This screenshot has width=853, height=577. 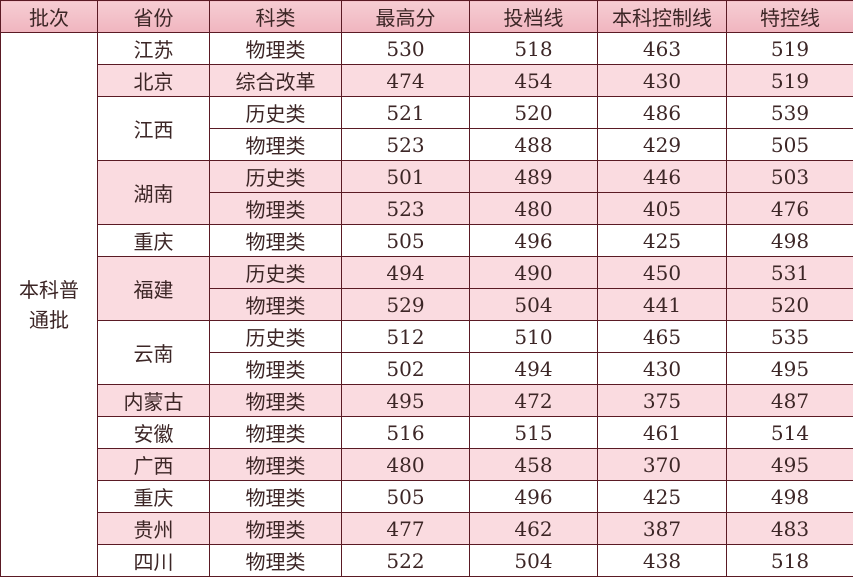 What do you see at coordinates (789, 16) in the screenshot?
I see `header-special-line: 特控线` at bounding box center [789, 16].